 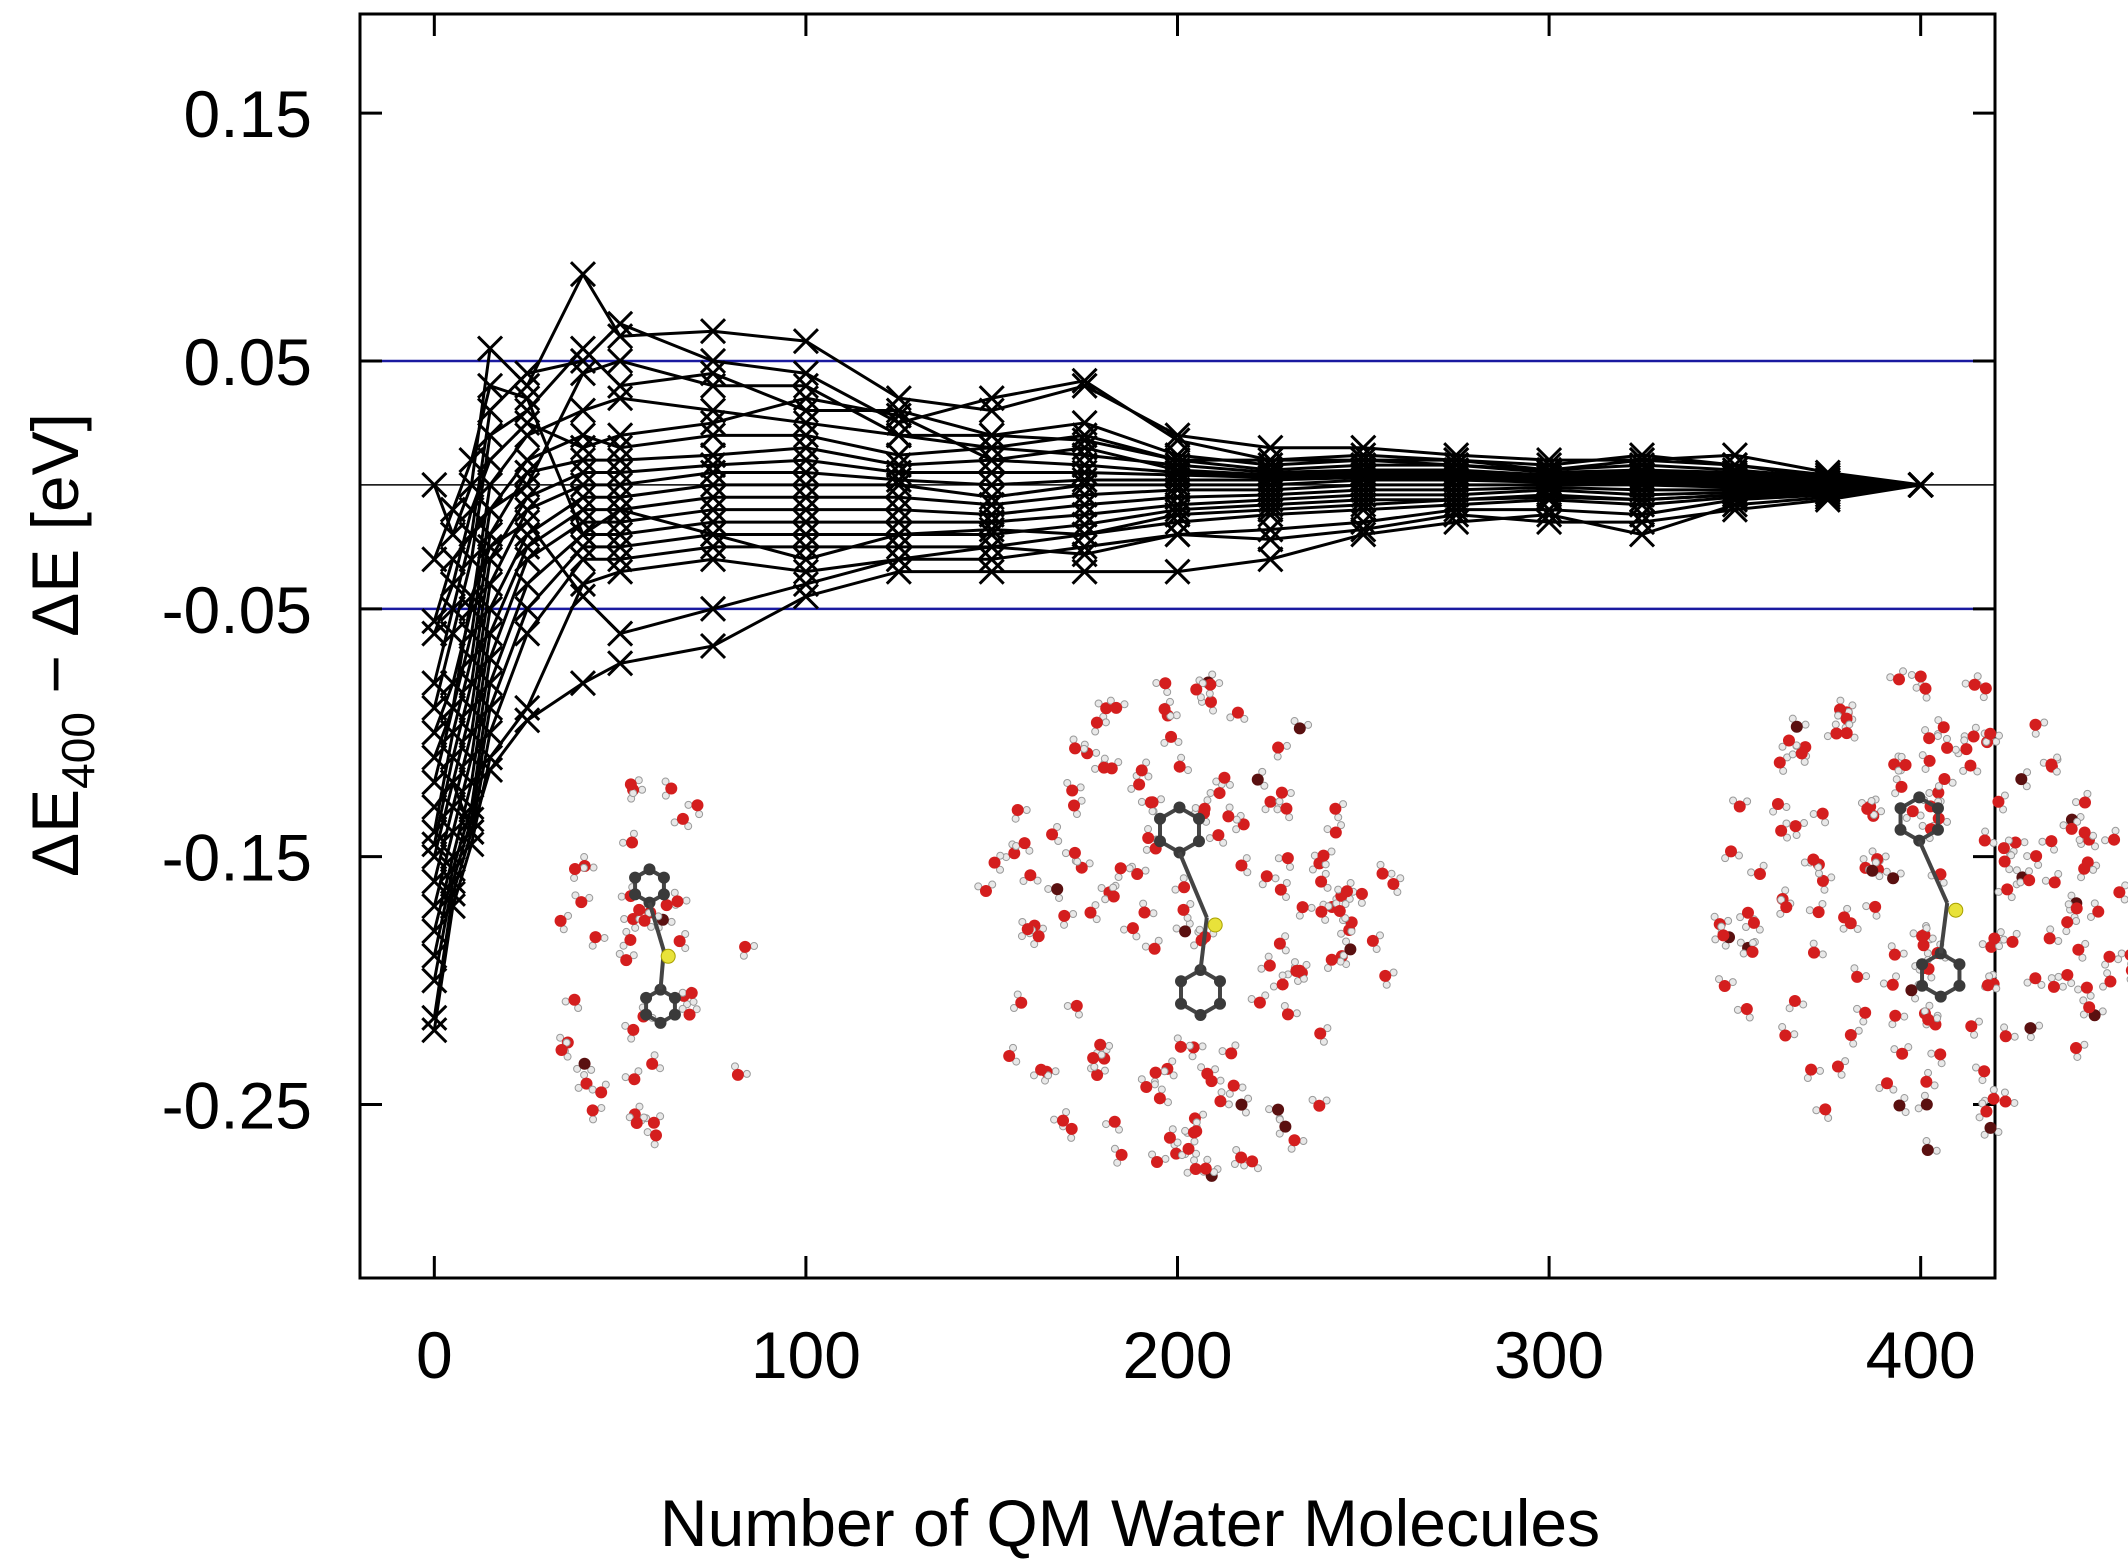 What do you see at coordinates (806, 1355) in the screenshot?
I see `x-tick-label: 100` at bounding box center [806, 1355].